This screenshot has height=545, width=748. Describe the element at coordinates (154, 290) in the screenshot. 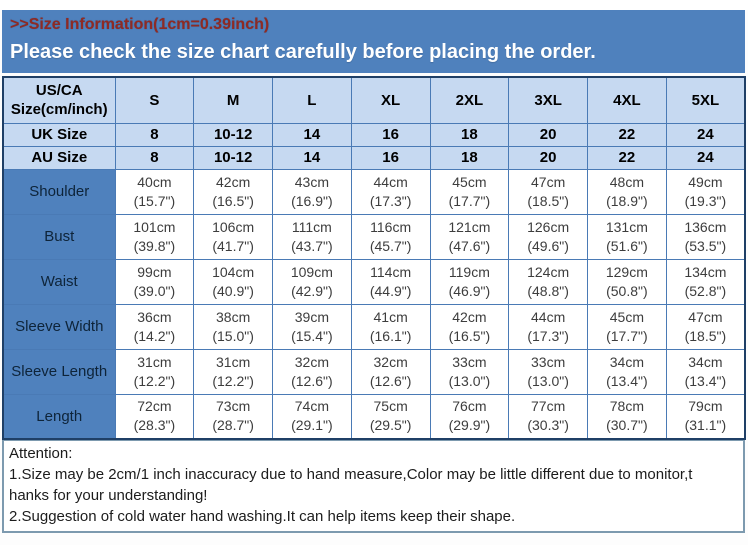

I see `measurement-inch: (39.0")` at that location.